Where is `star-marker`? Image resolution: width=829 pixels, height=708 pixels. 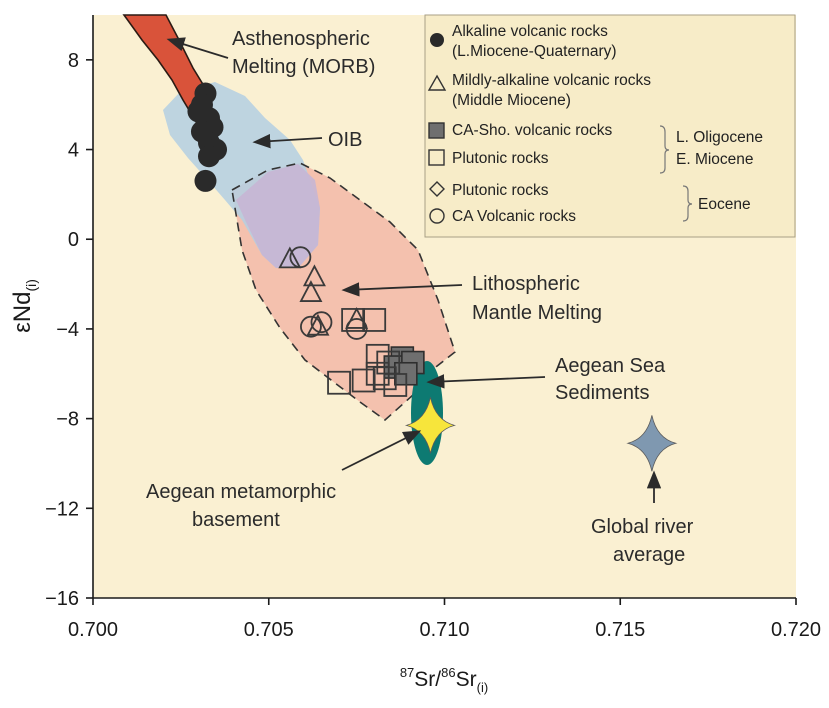
star-marker is located at coordinates (430, 425).